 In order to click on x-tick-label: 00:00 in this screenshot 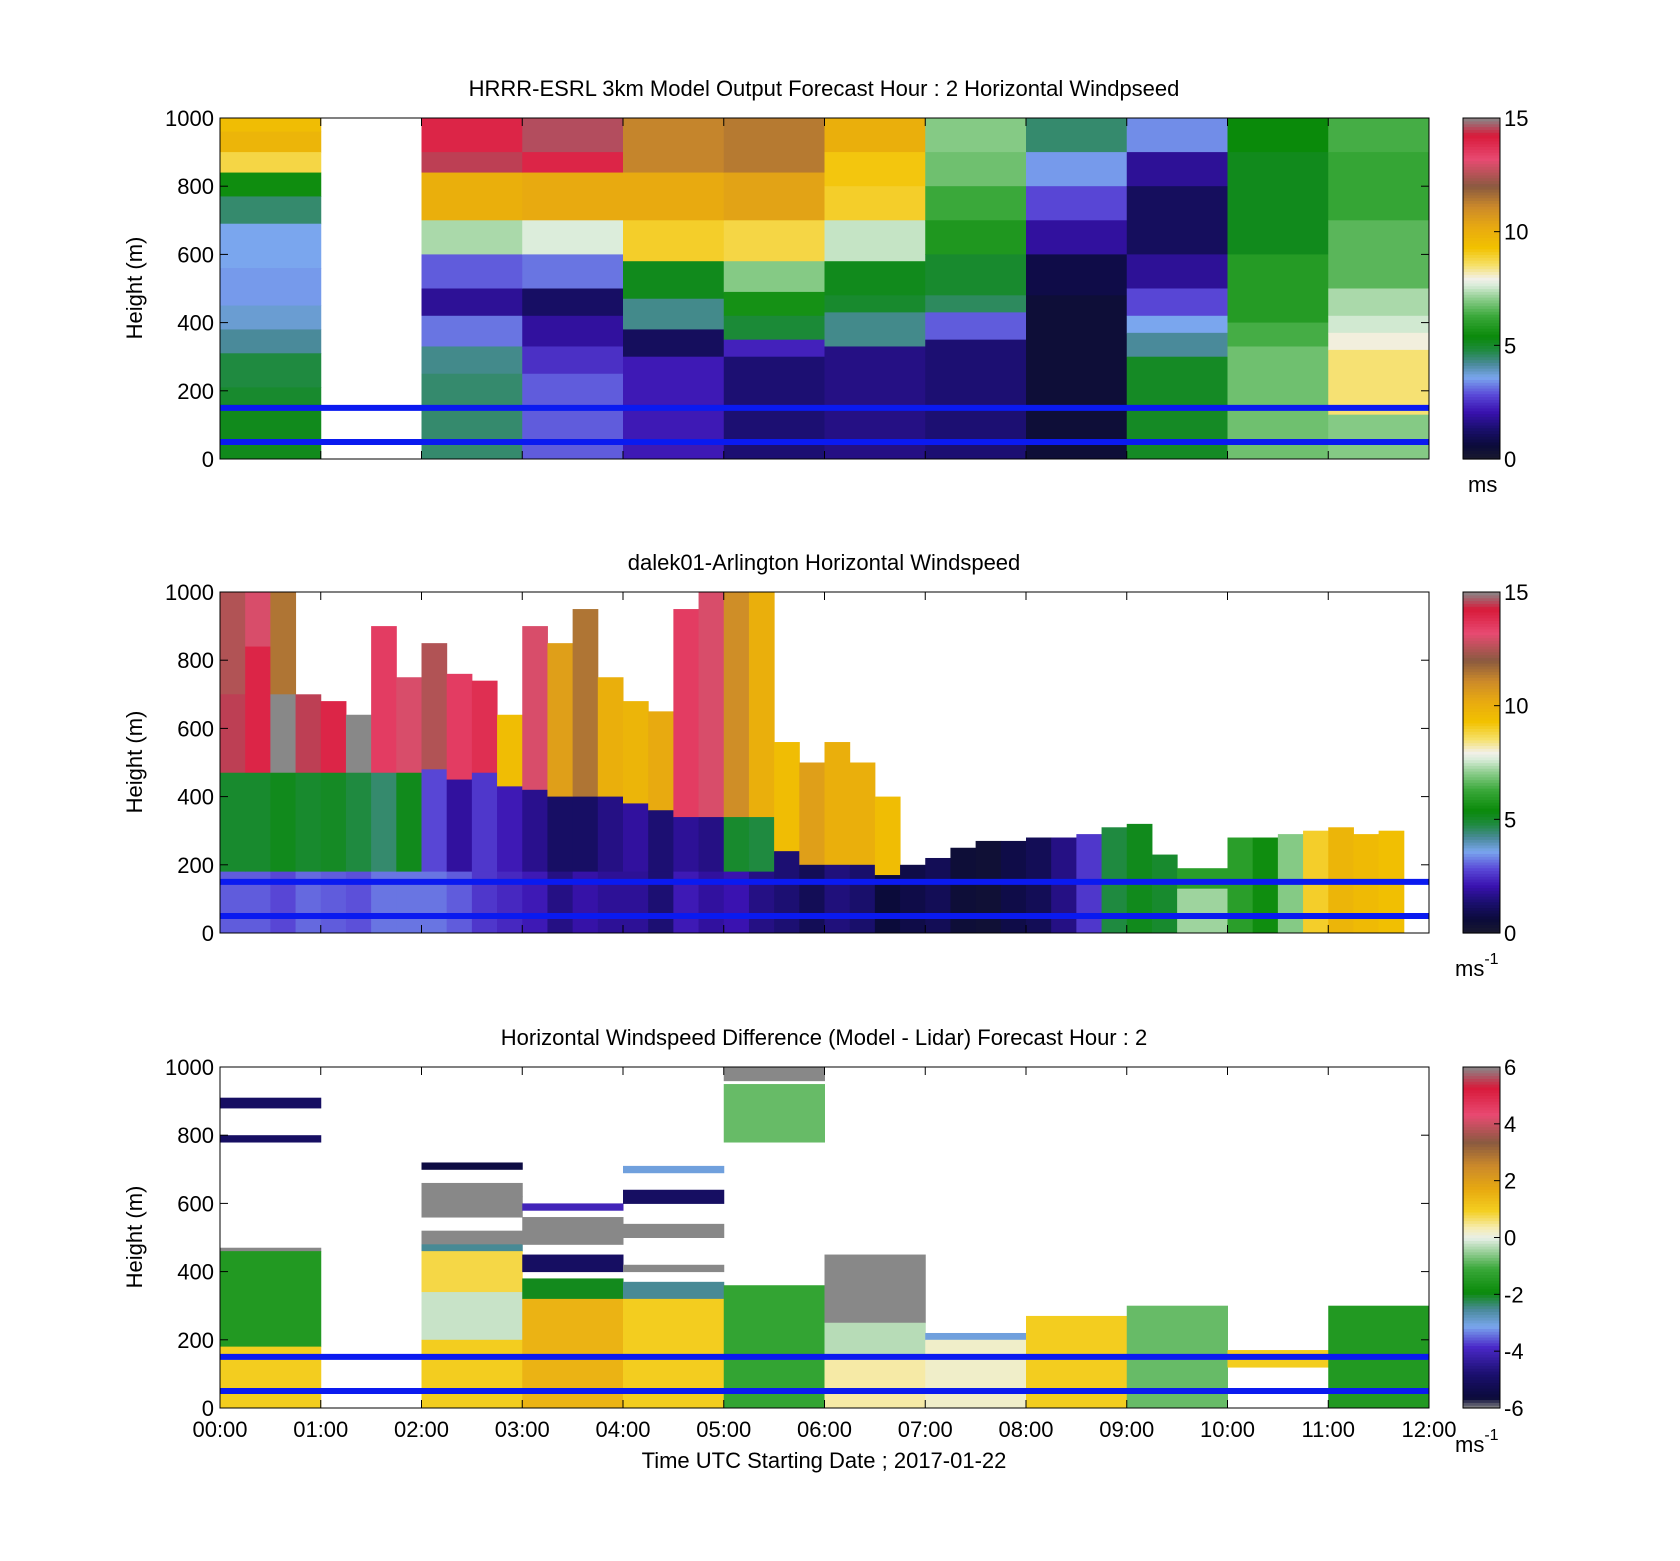, I will do `click(219, 1429)`.